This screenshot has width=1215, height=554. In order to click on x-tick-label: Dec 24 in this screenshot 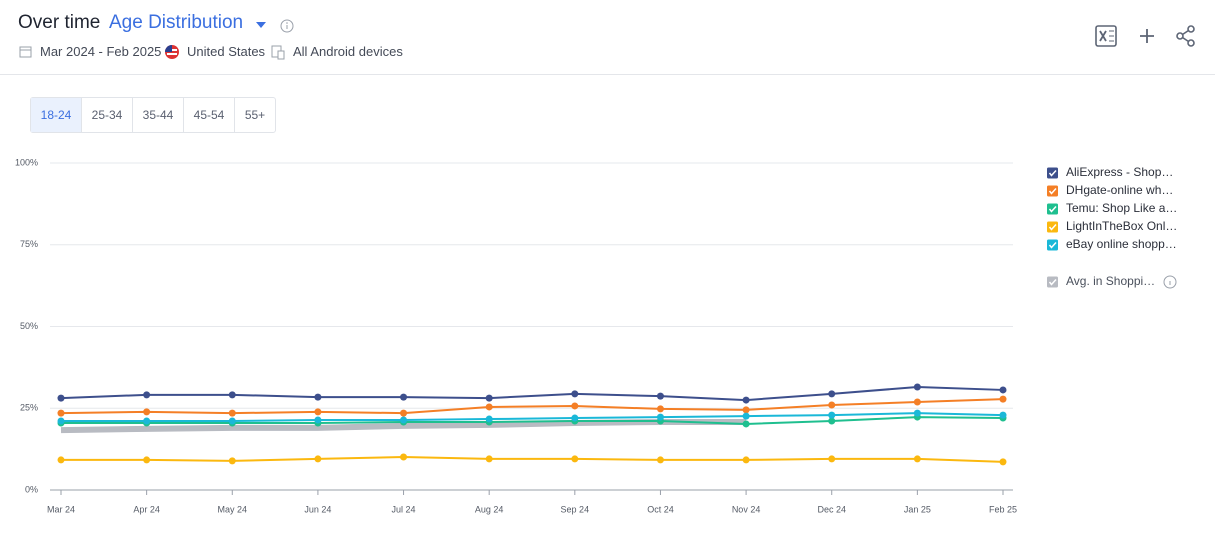, I will do `click(831, 509)`.